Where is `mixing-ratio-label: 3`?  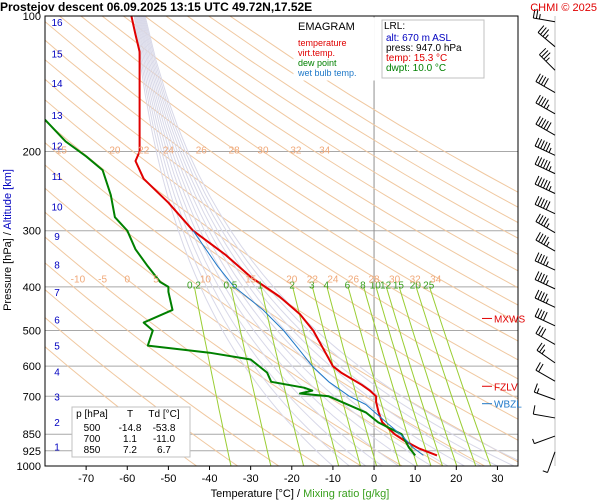
mixing-ratio-label: 3 is located at coordinates (312, 285).